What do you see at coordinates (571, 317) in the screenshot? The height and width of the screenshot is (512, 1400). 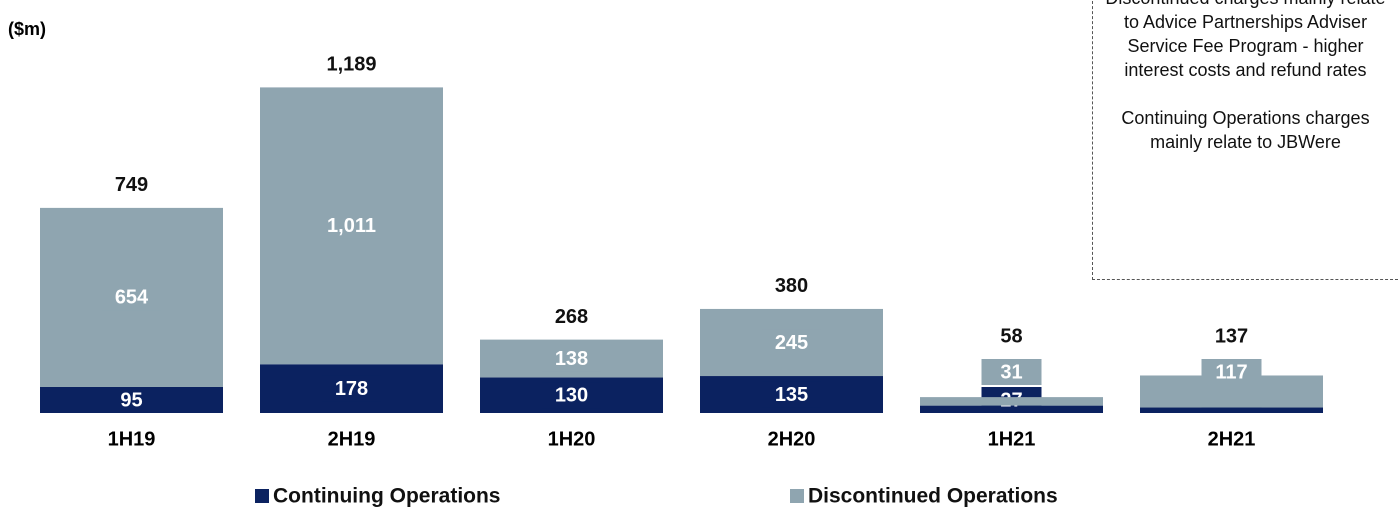 I see `total-label: 268` at bounding box center [571, 317].